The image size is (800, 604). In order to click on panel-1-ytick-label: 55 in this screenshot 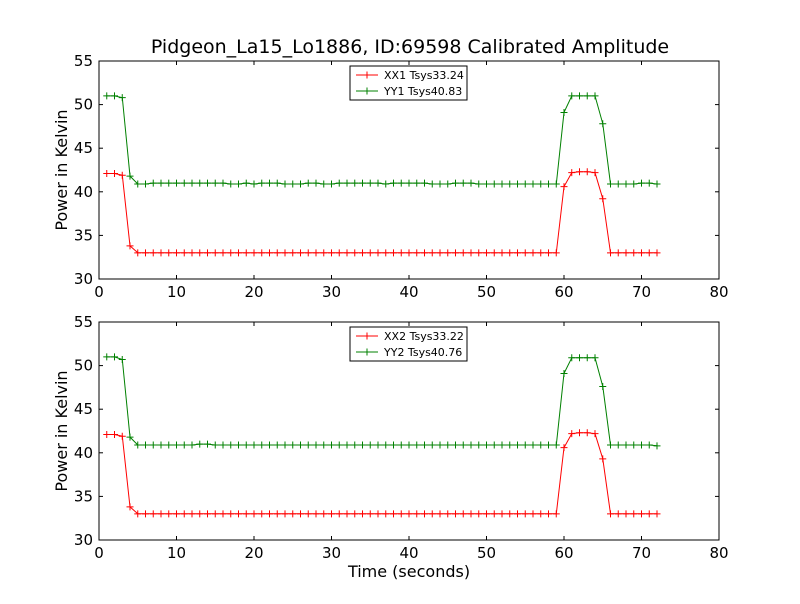, I will do `click(83, 61)`.